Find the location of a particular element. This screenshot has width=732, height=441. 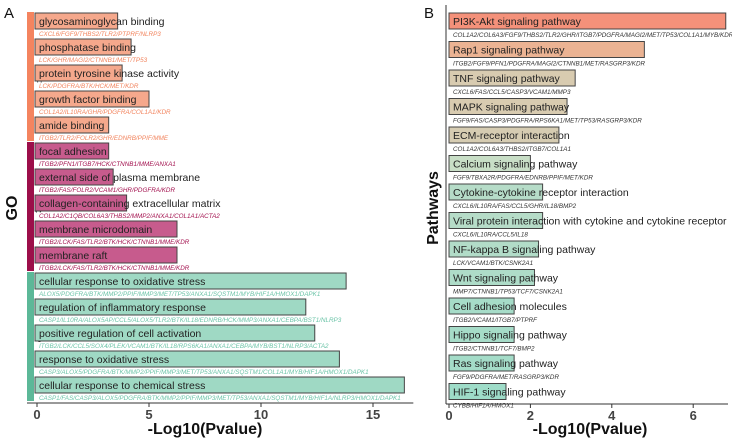

bar-gene-list: ITGB2/FAS/FOLR2/VCAM1/GHR/PDGFRA/KDR is located at coordinates (107, 190).